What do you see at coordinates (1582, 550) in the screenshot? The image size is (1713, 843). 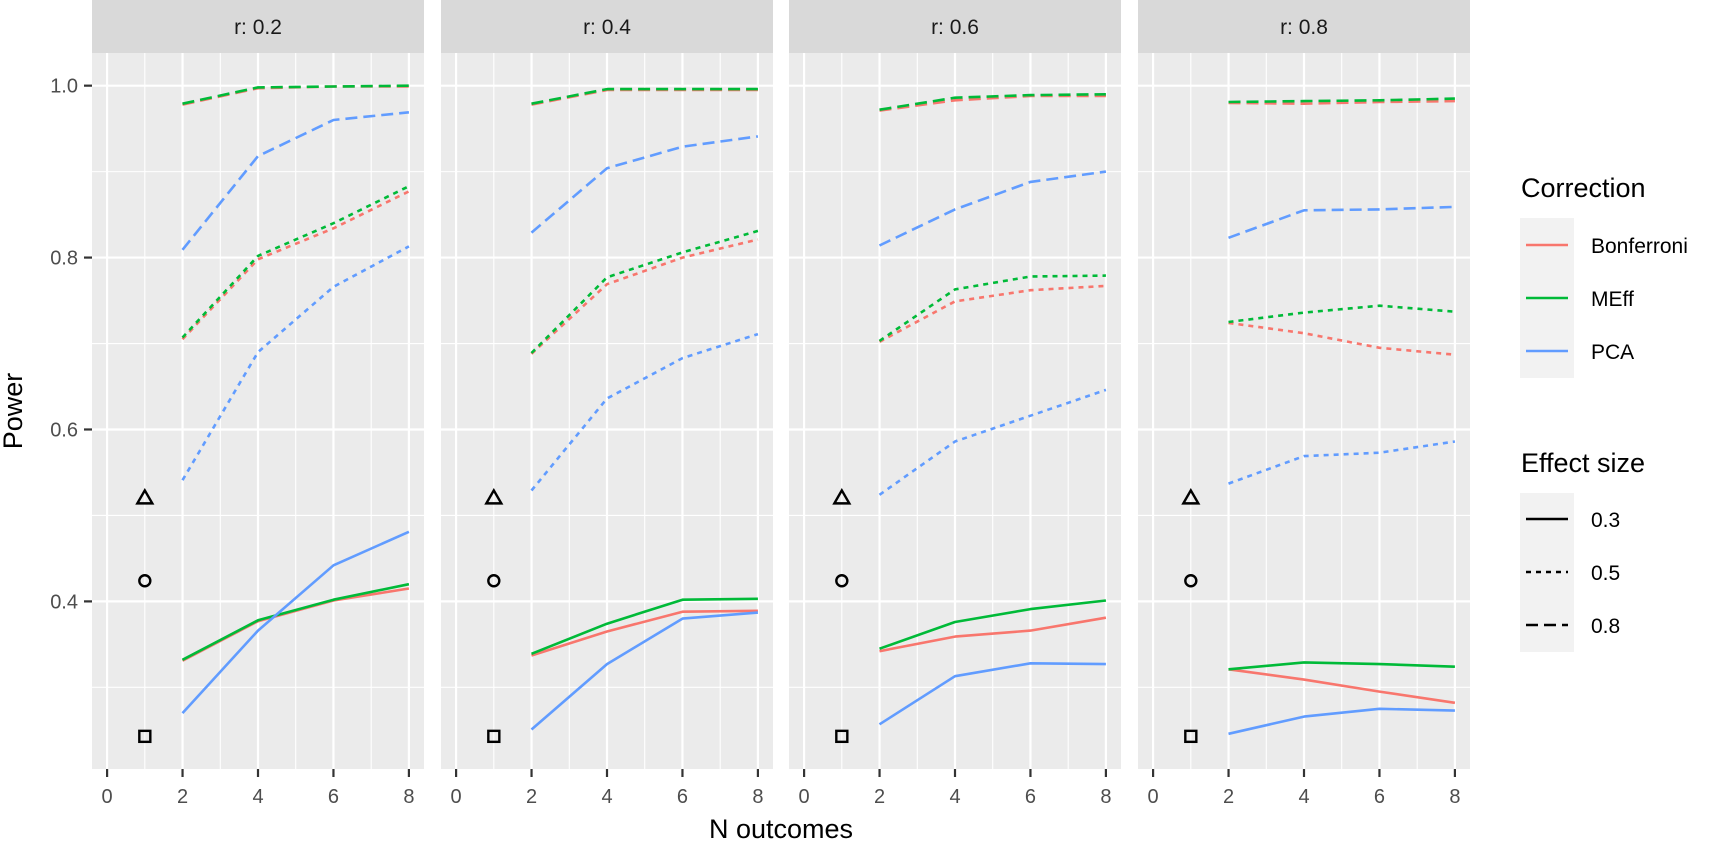 I see `legend-effect-size: Effect size 0.3 0.5 0.8` at bounding box center [1582, 550].